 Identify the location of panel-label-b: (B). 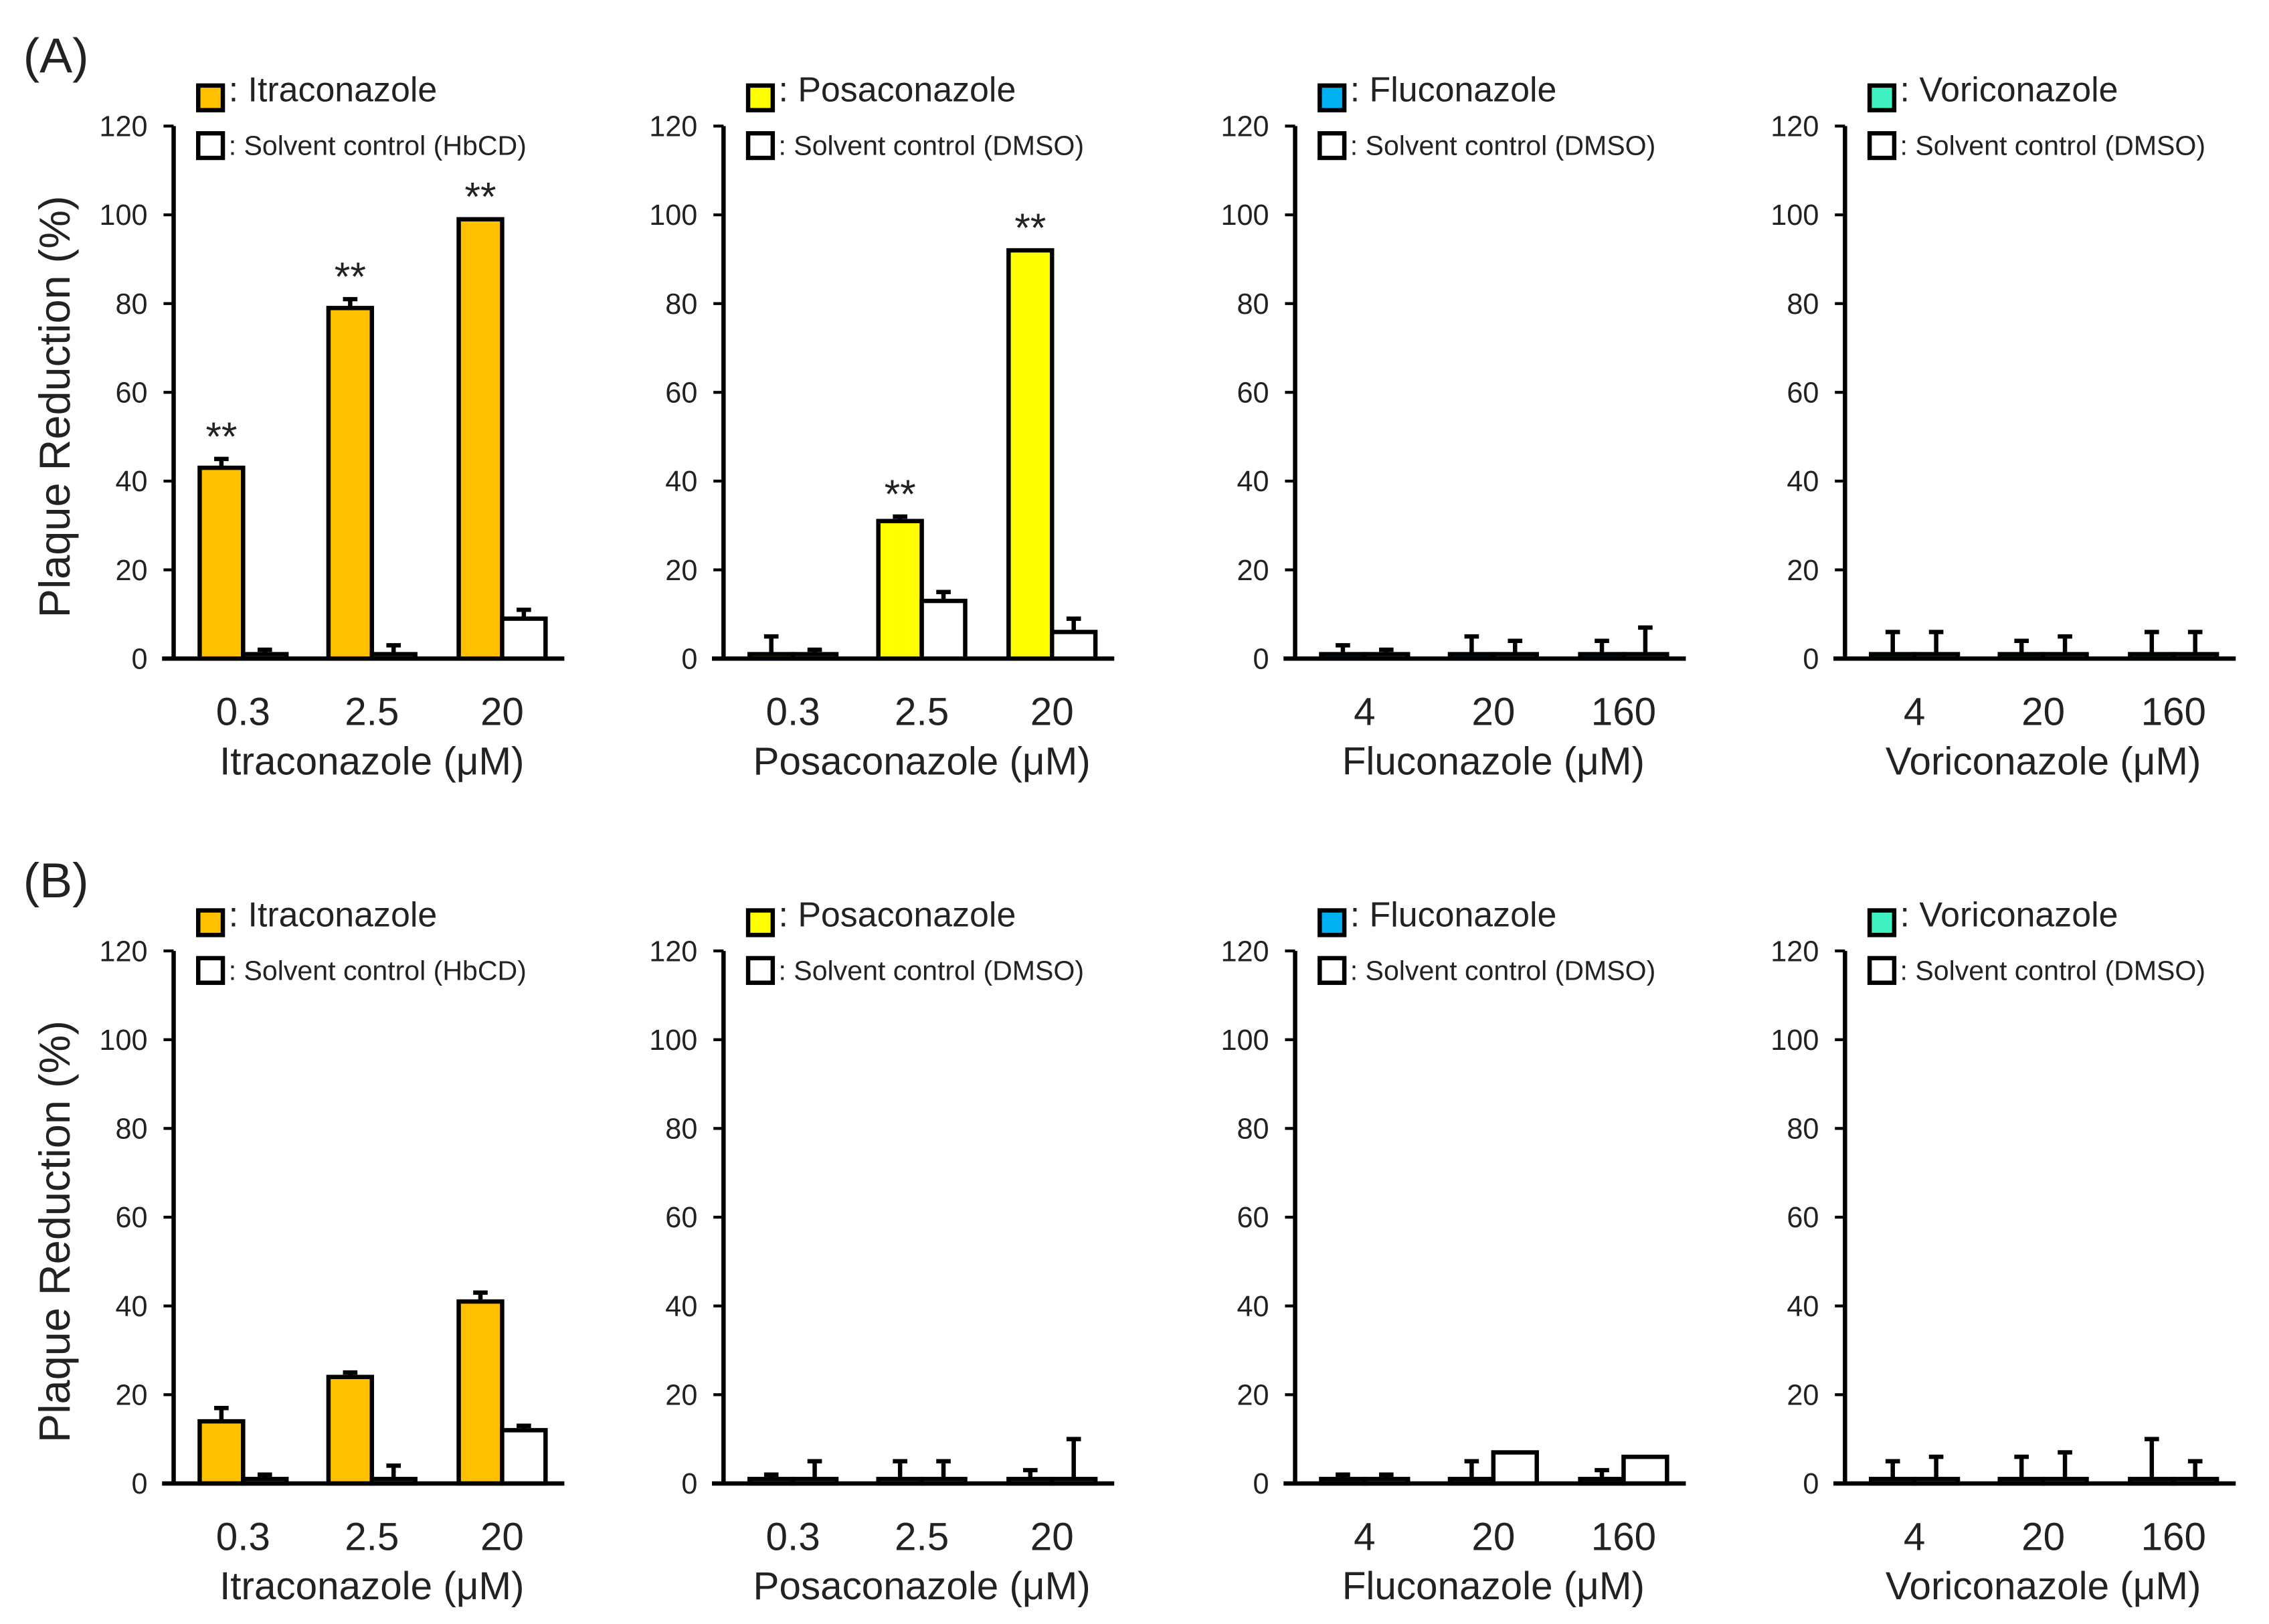
(56, 880).